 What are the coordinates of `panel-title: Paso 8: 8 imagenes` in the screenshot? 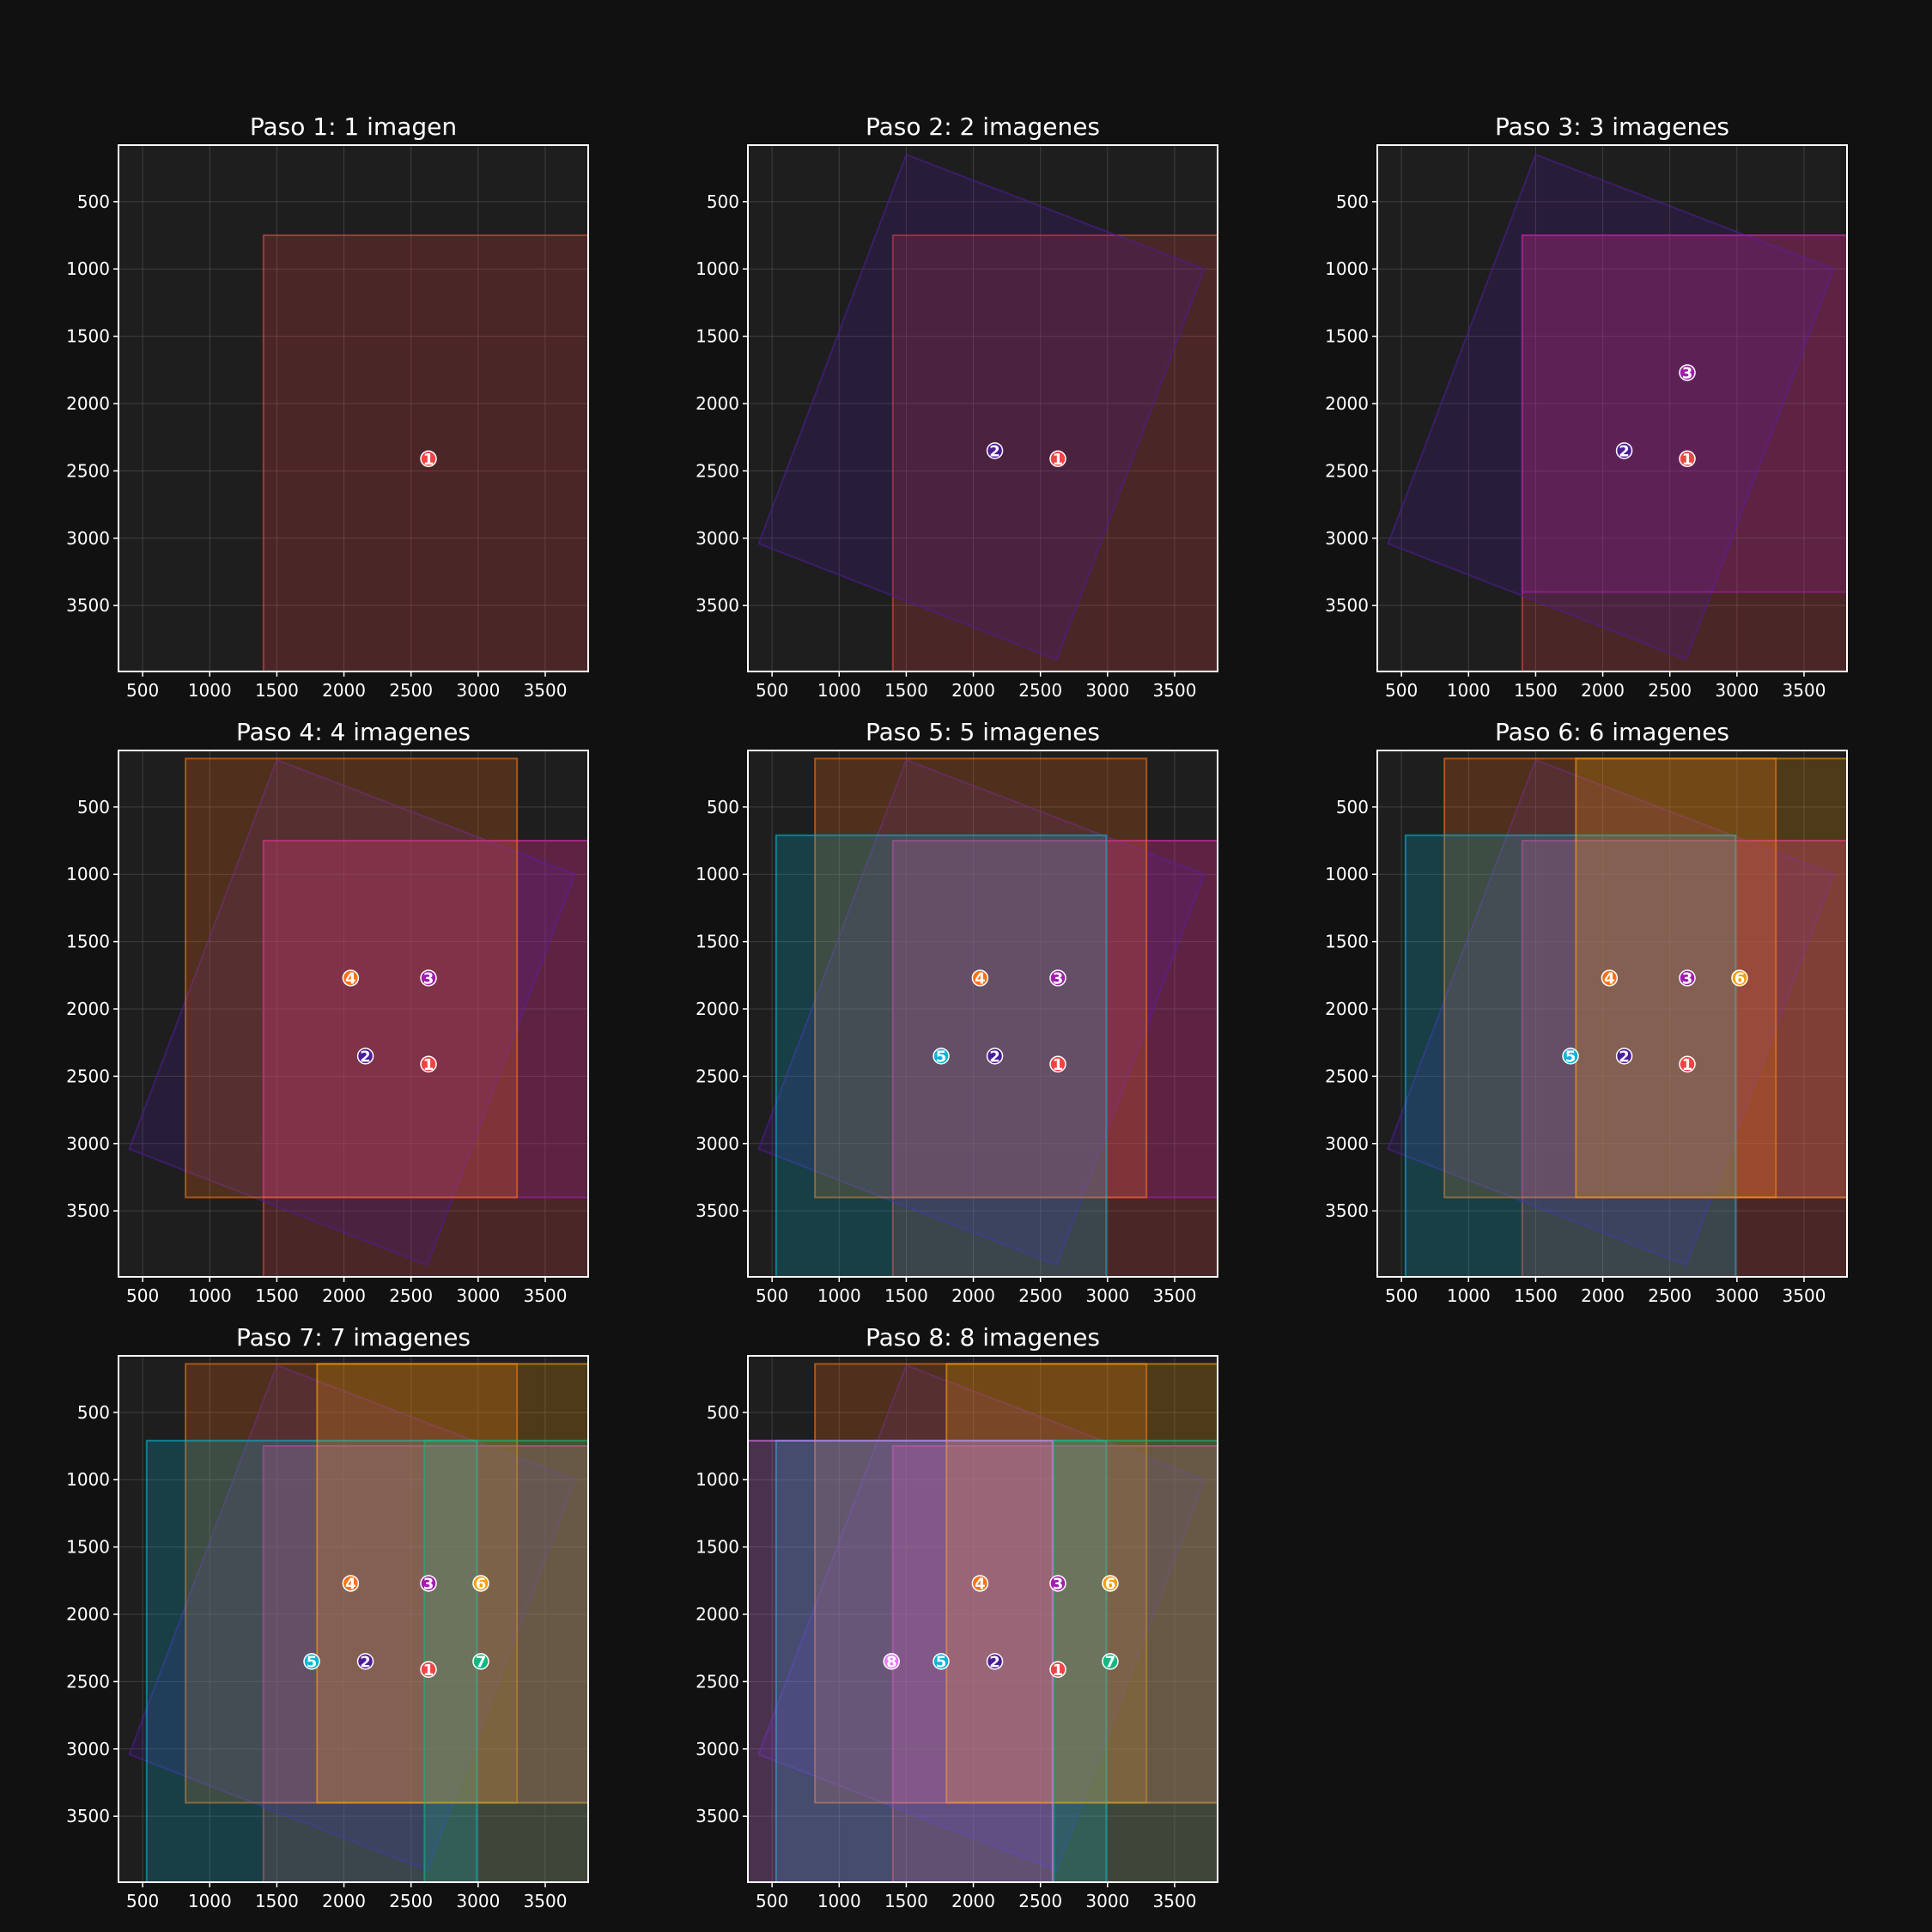 It's located at (983, 1338).